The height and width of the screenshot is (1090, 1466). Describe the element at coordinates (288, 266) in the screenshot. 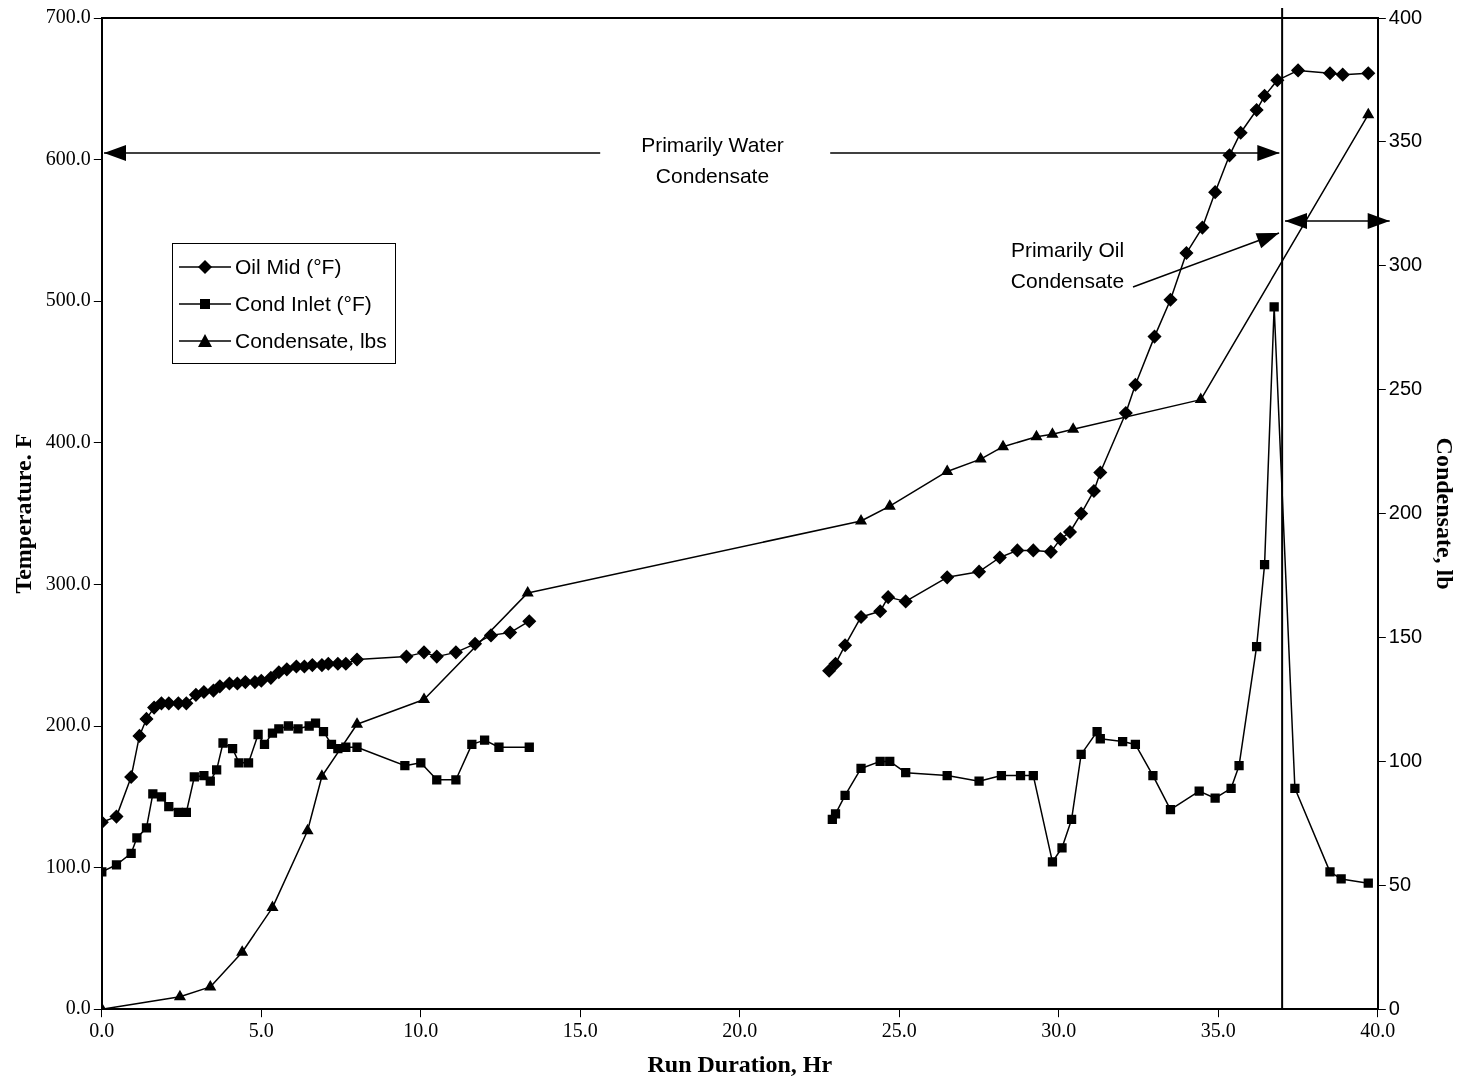

I see `legend-label: Oil Mid (°F)` at that location.